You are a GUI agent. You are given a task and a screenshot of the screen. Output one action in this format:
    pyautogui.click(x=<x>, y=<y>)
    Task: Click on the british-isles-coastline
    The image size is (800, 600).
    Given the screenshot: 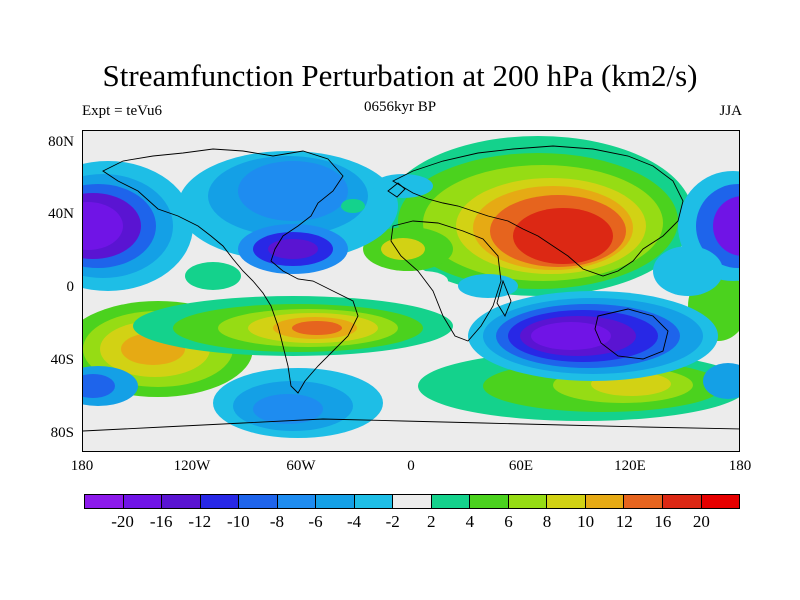 What is the action you would take?
    pyautogui.click(x=396, y=190)
    